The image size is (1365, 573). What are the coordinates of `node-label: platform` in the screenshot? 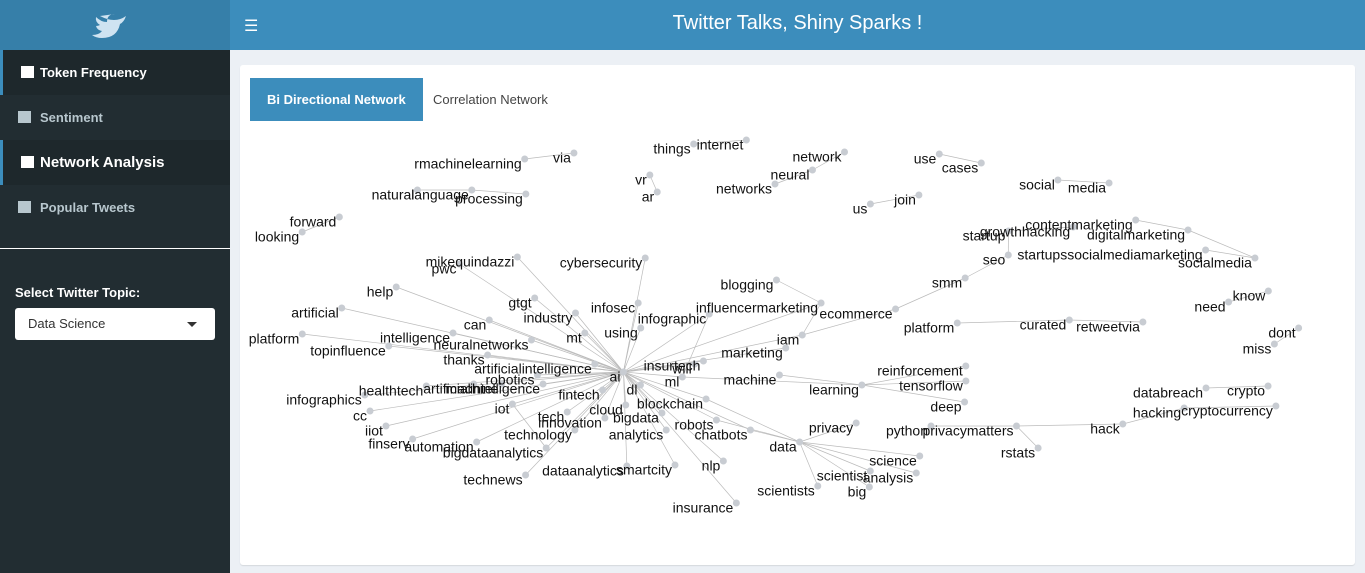 It's located at (929, 328).